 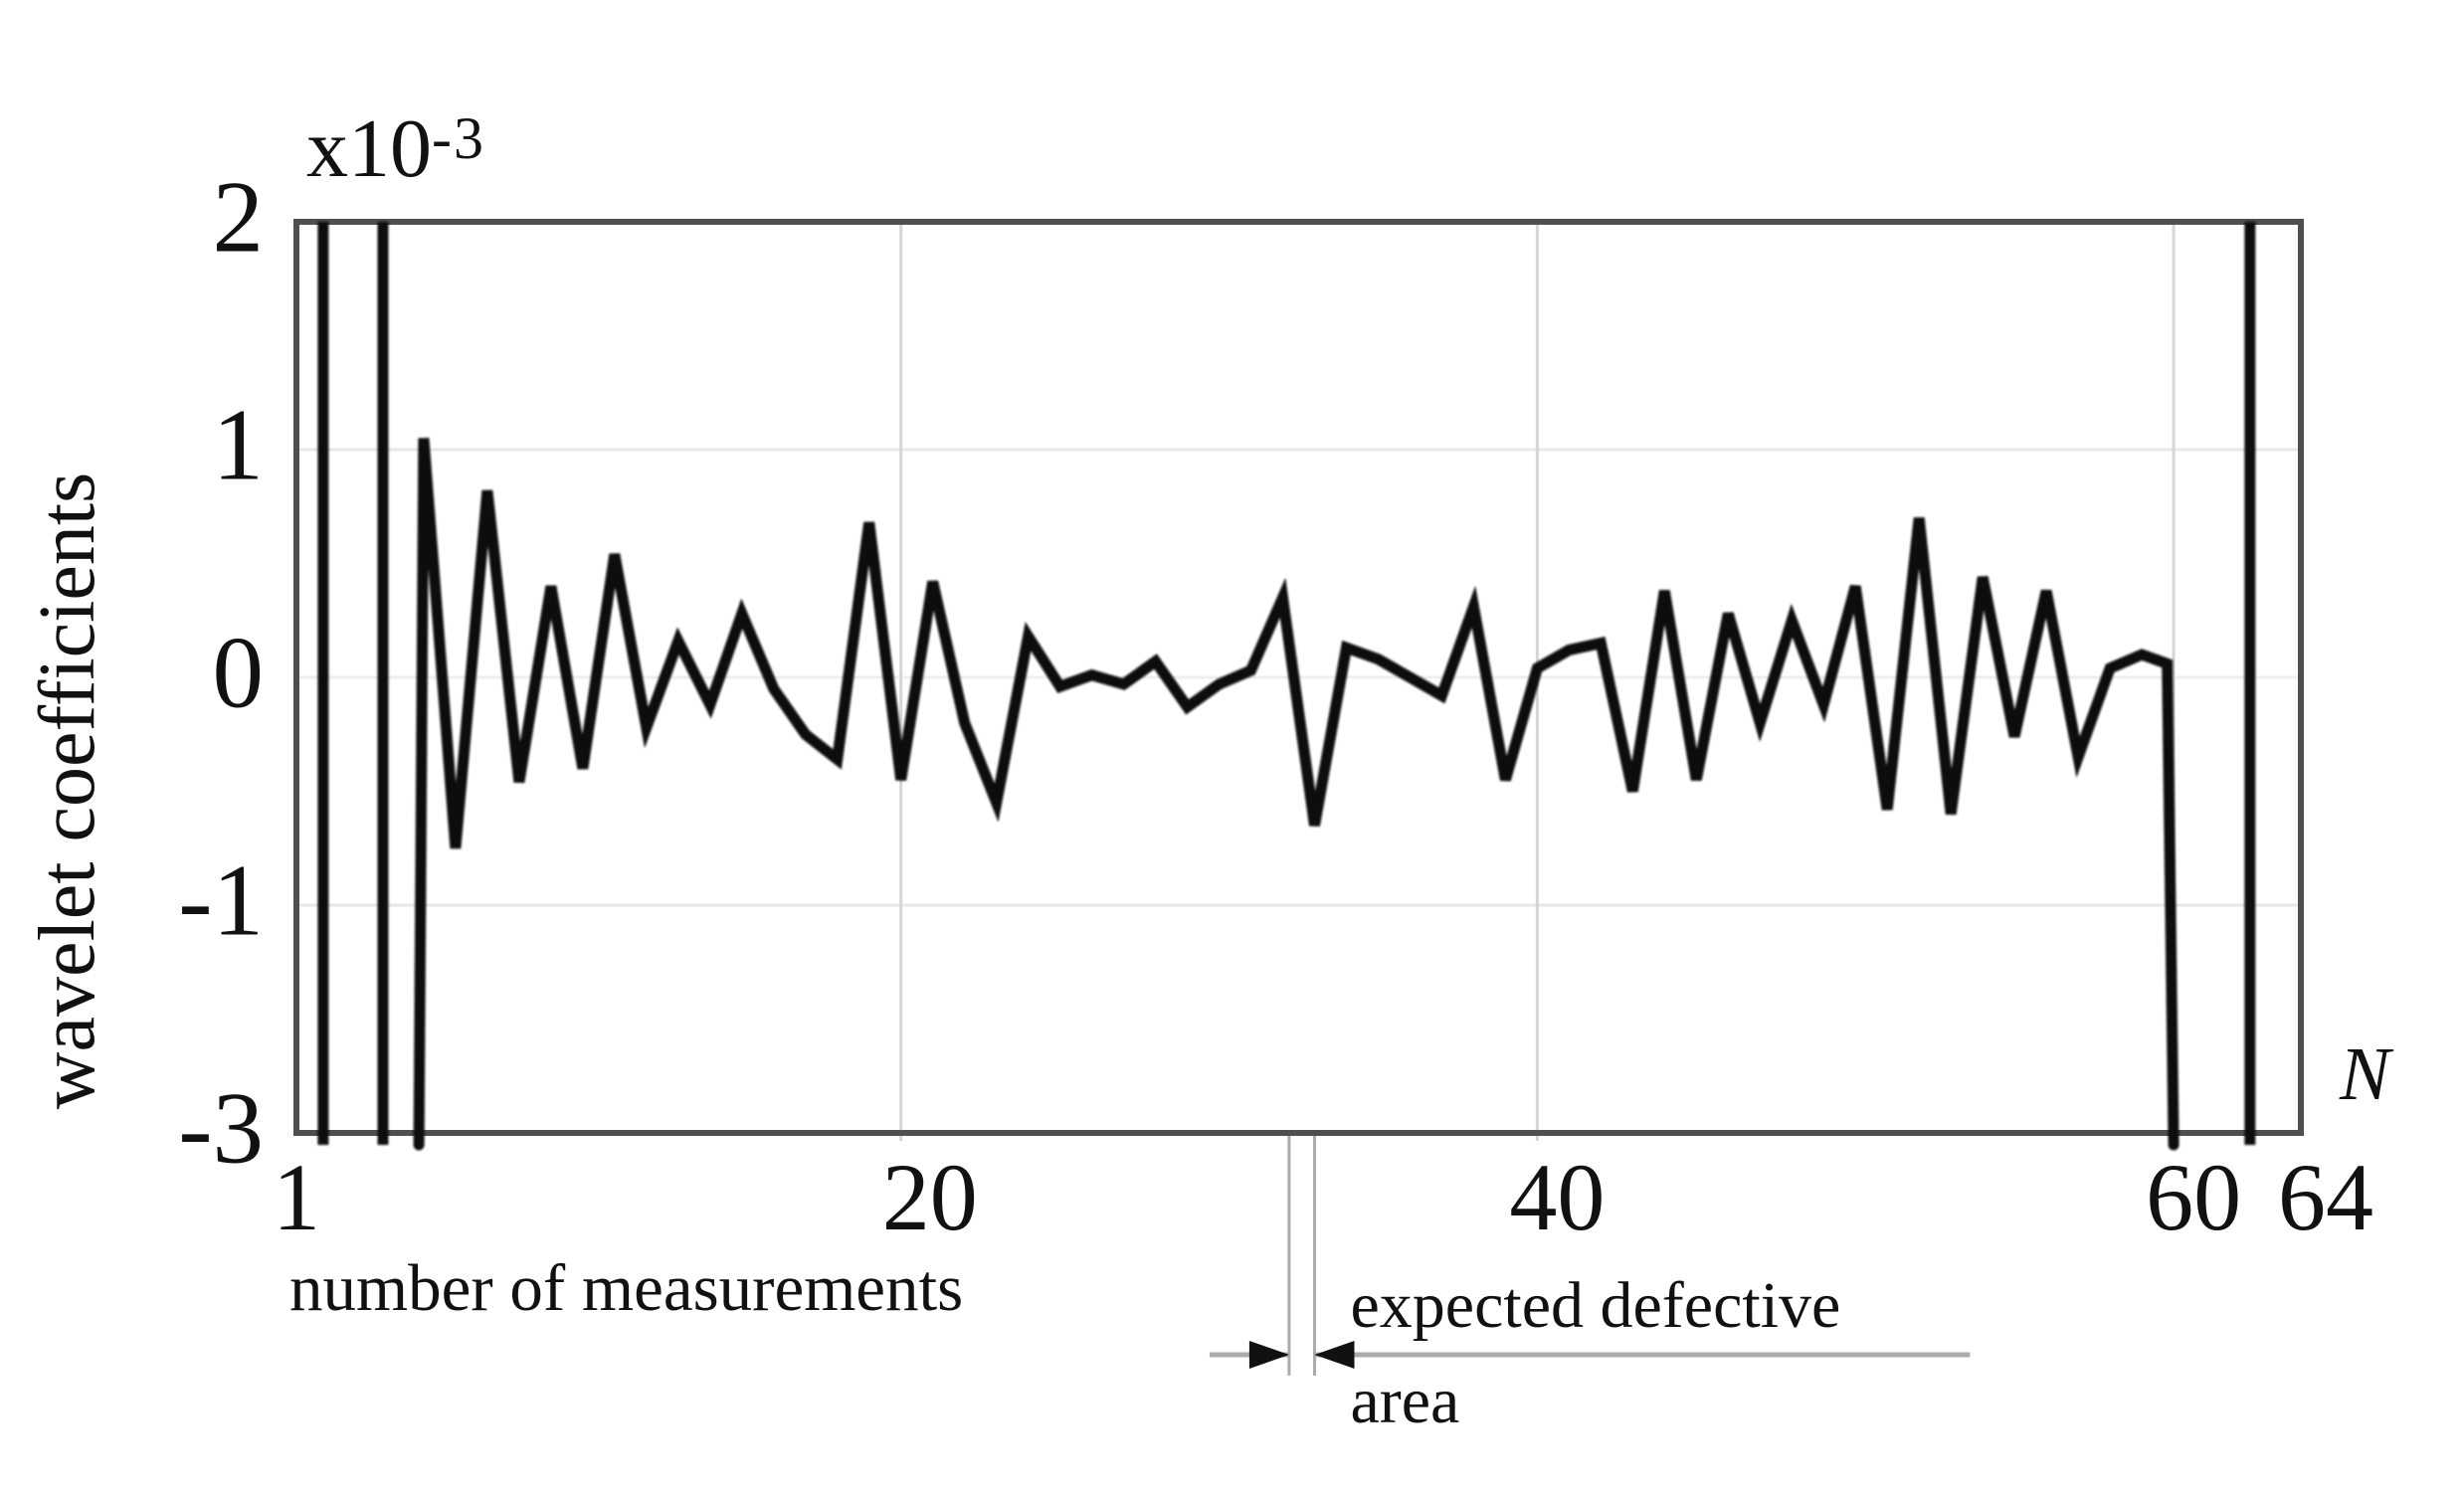 I want to click on scale-exponent: -3, so click(x=458, y=138).